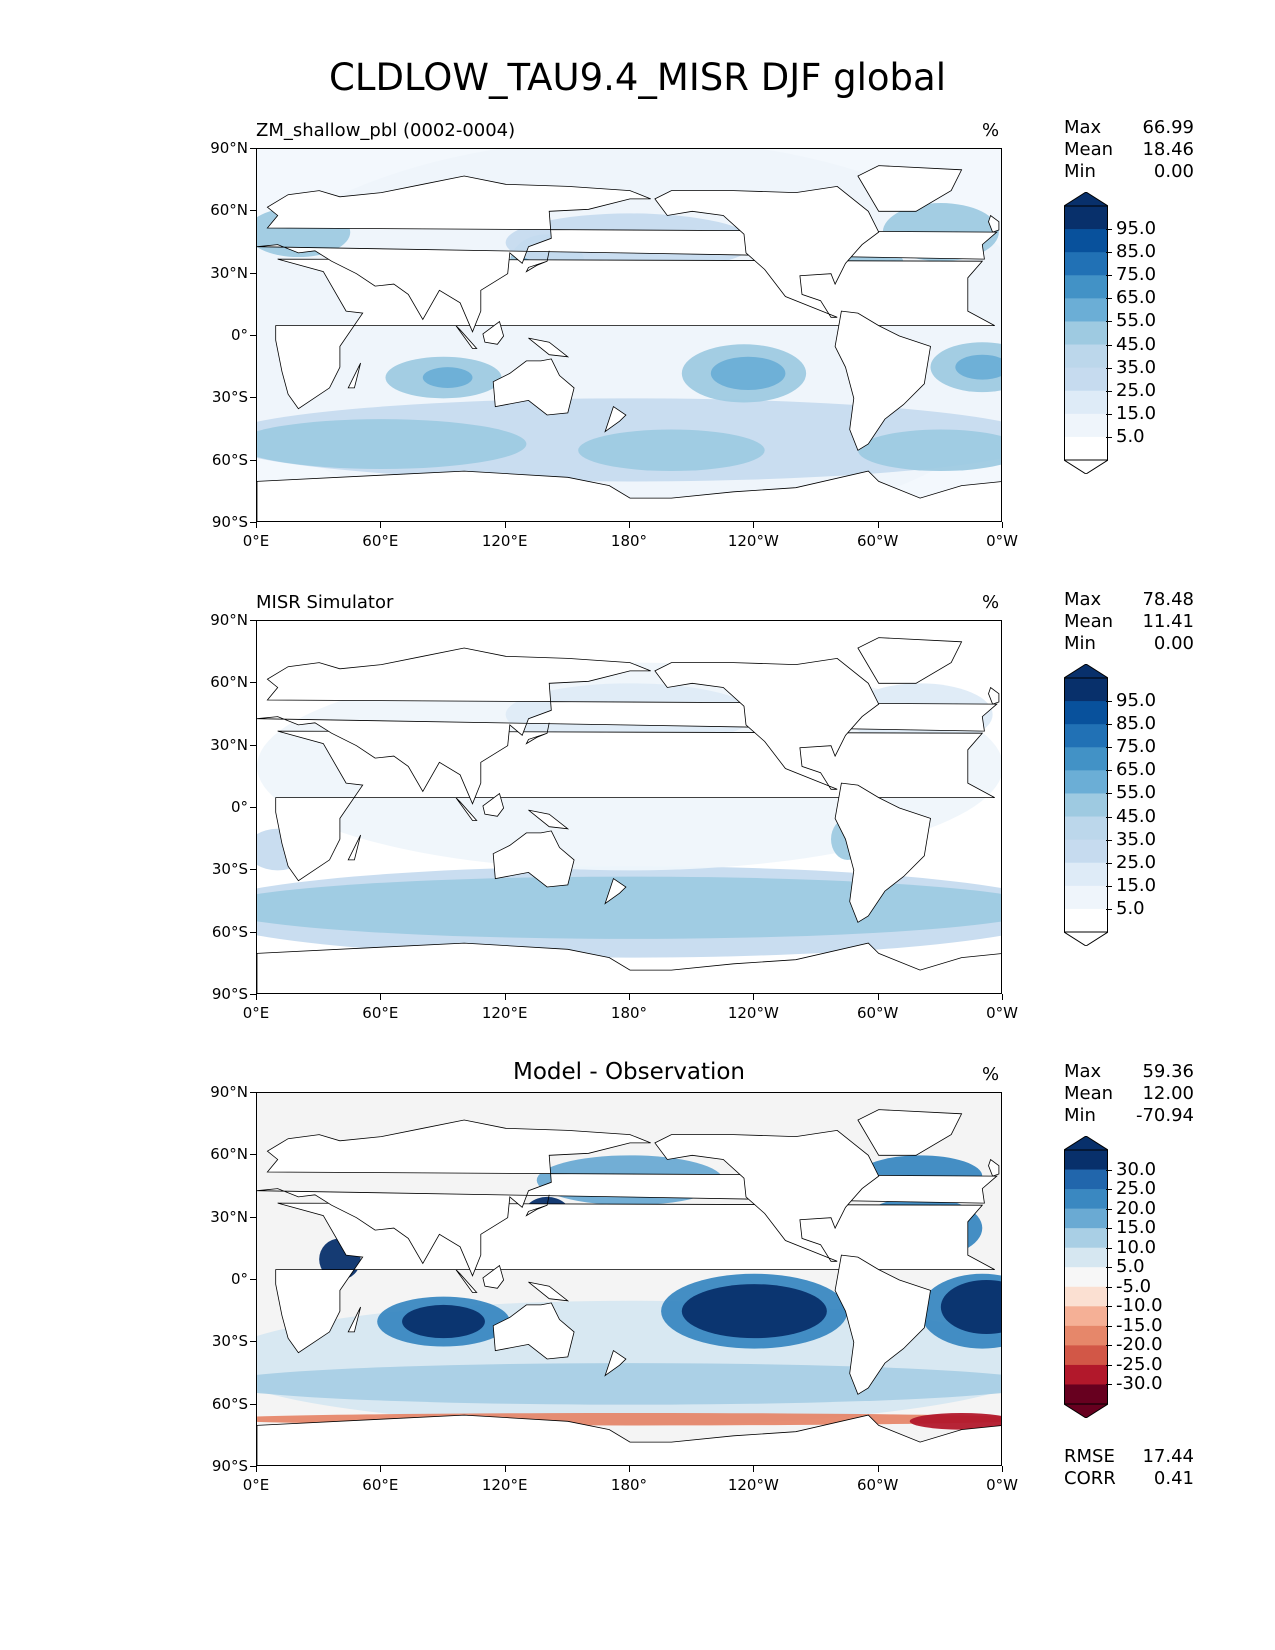 The image size is (1275, 1650). Describe the element at coordinates (1129, 150) in the screenshot. I see `stats-box: Max 66.99 Mean 18.46 Min 0.00` at that location.